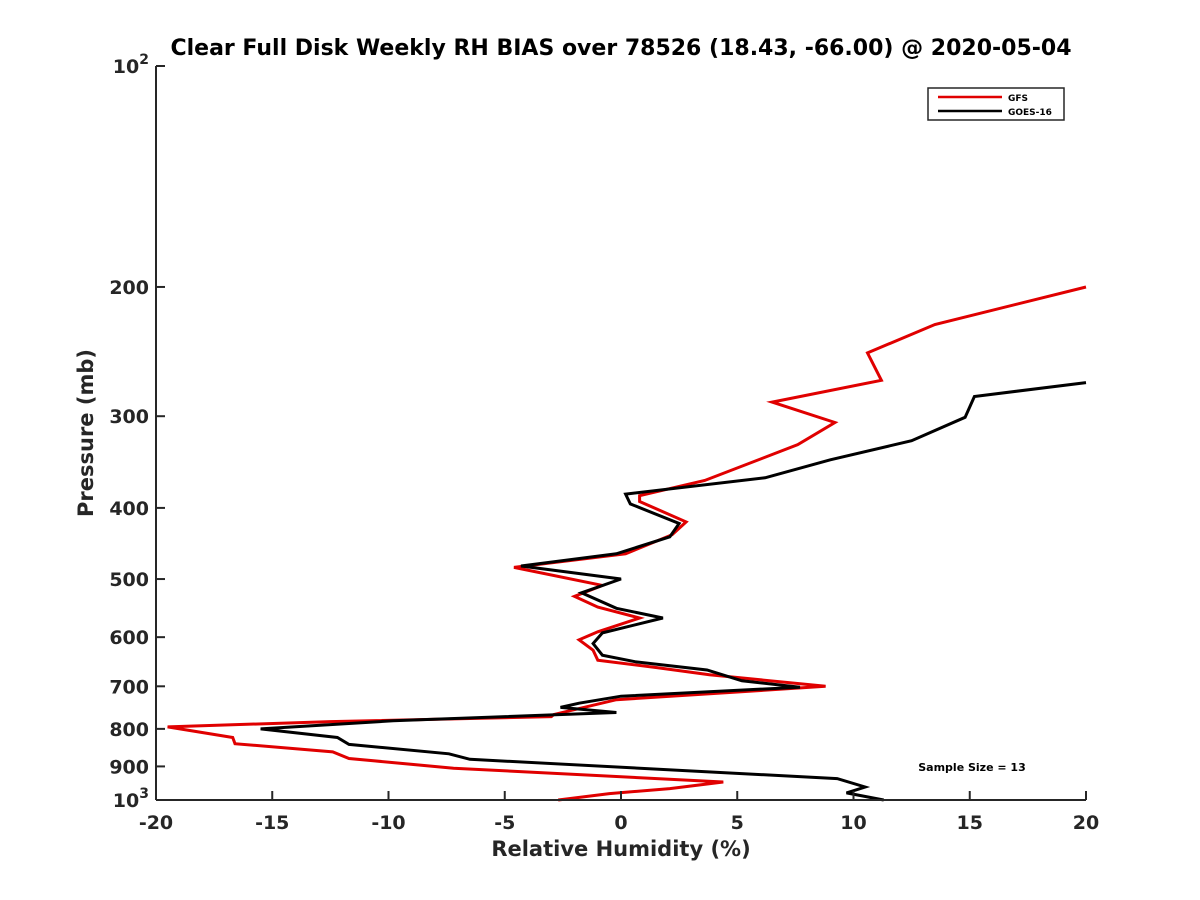  Describe the element at coordinates (129, 687) in the screenshot. I see `y-tick-label: 700` at that location.